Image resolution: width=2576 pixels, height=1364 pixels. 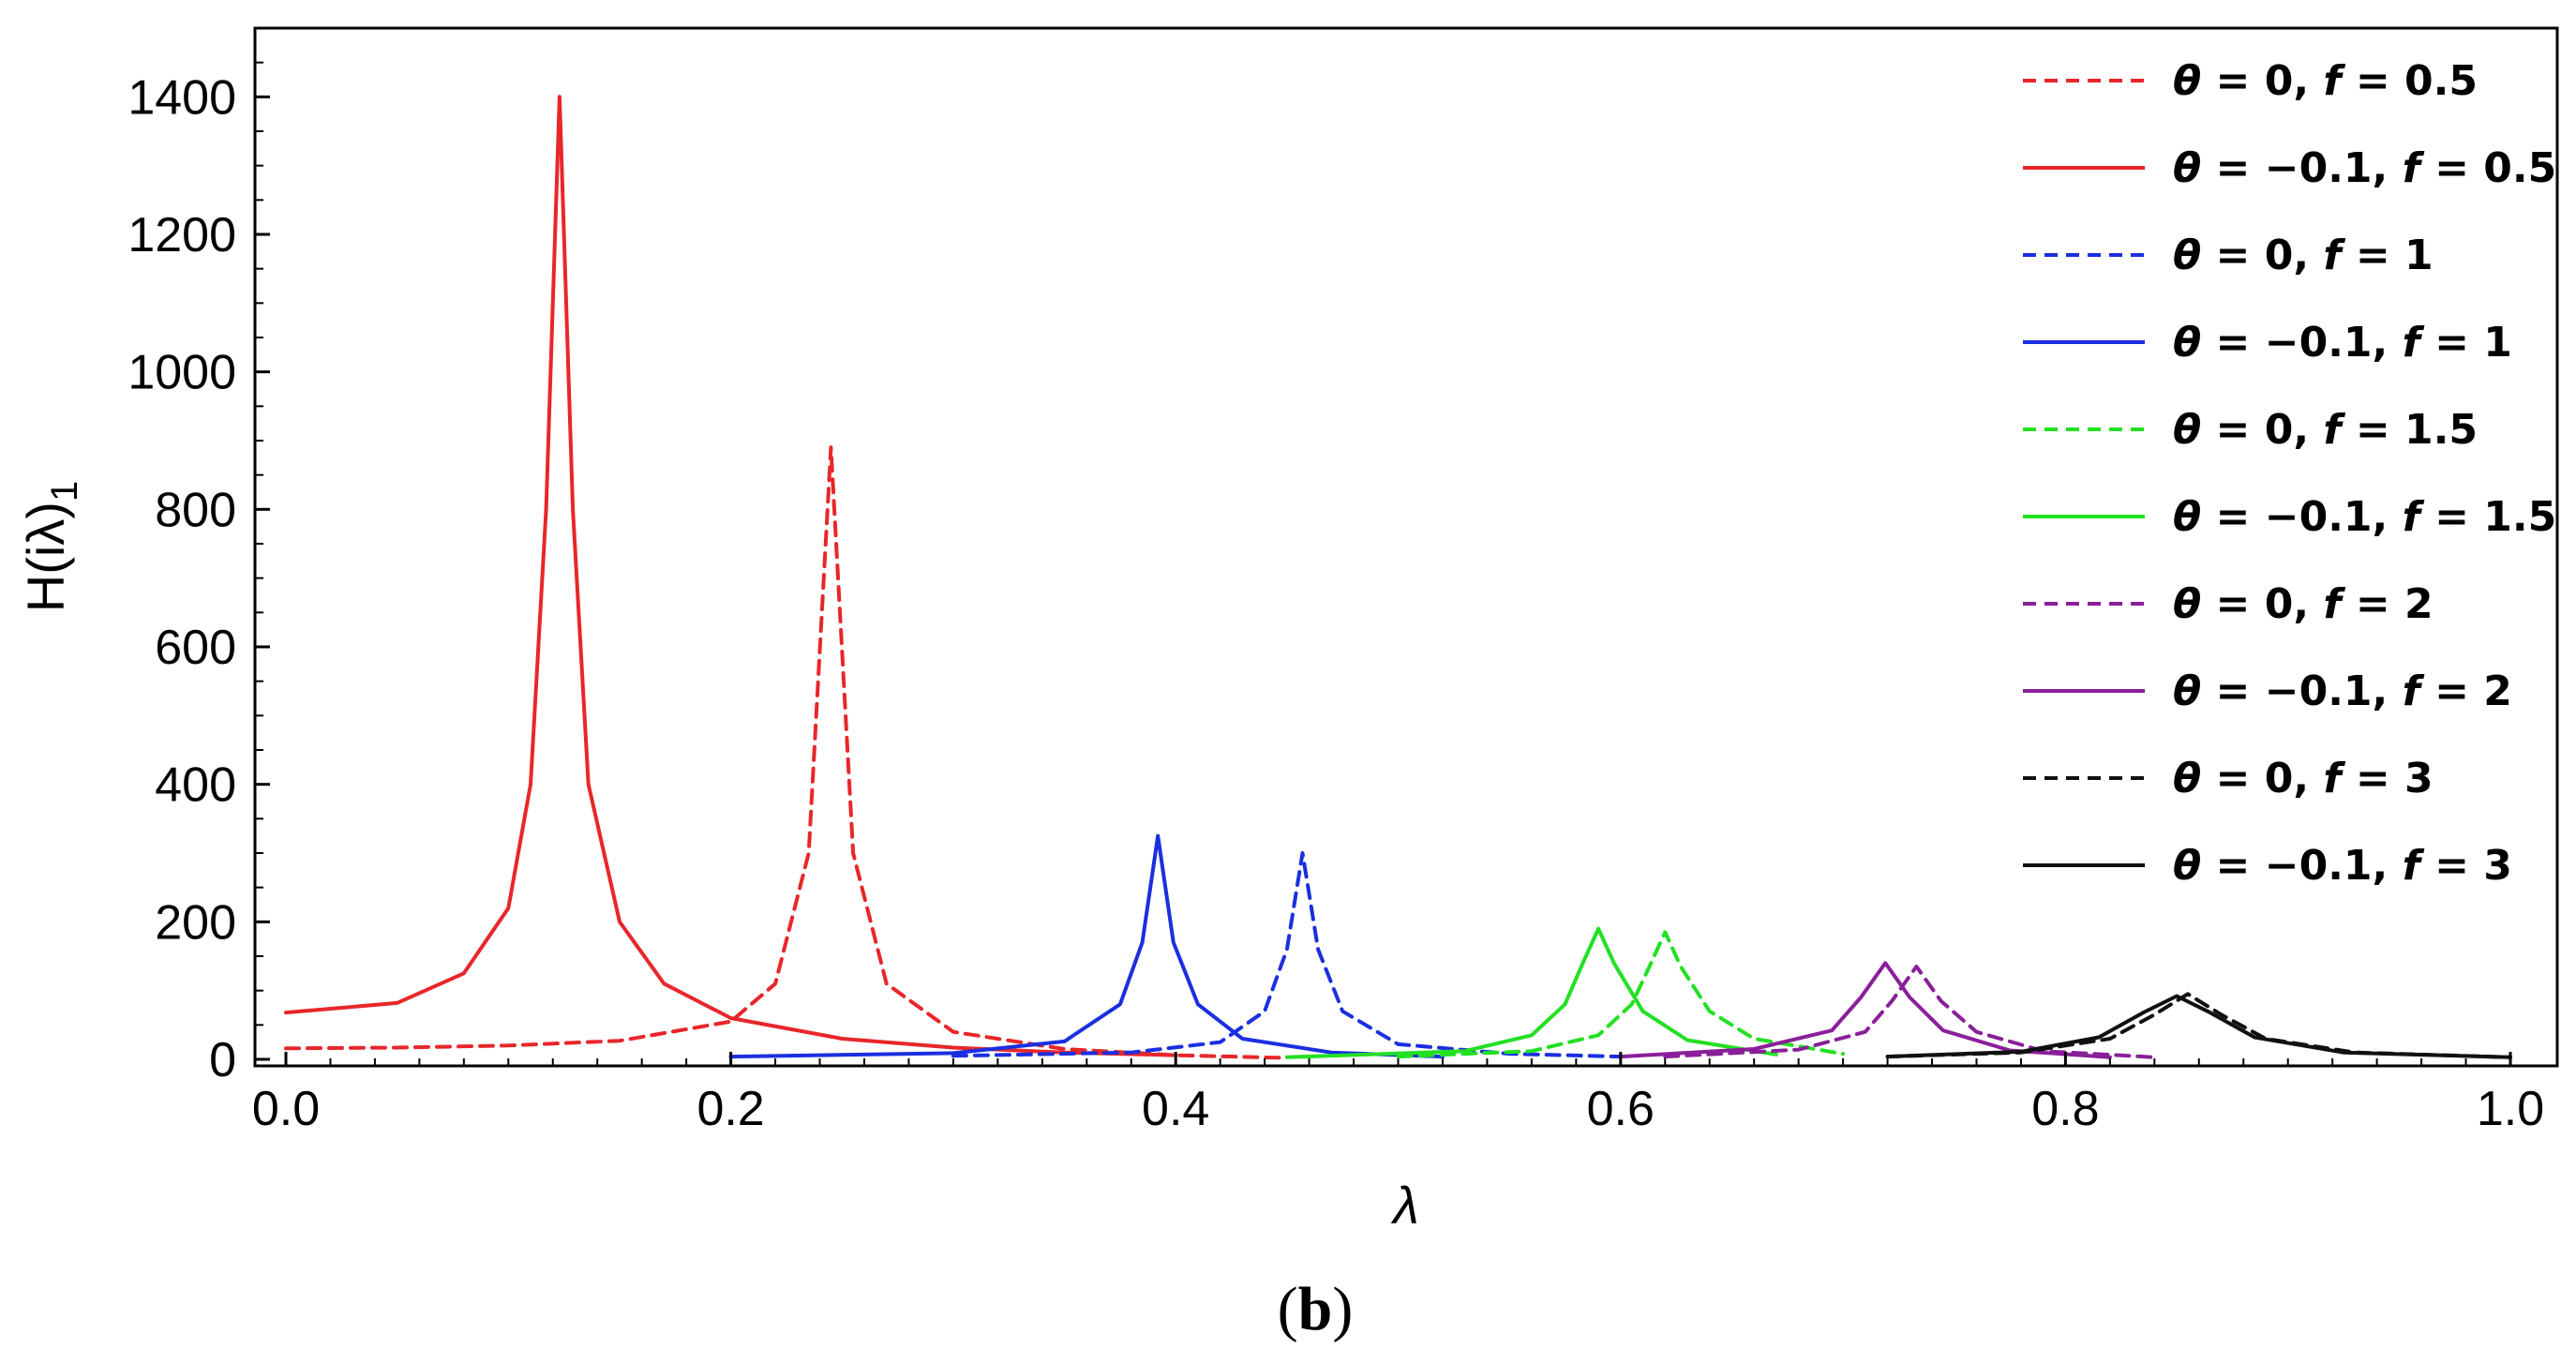 I want to click on x-axis-label: λ, so click(x=1405, y=1205).